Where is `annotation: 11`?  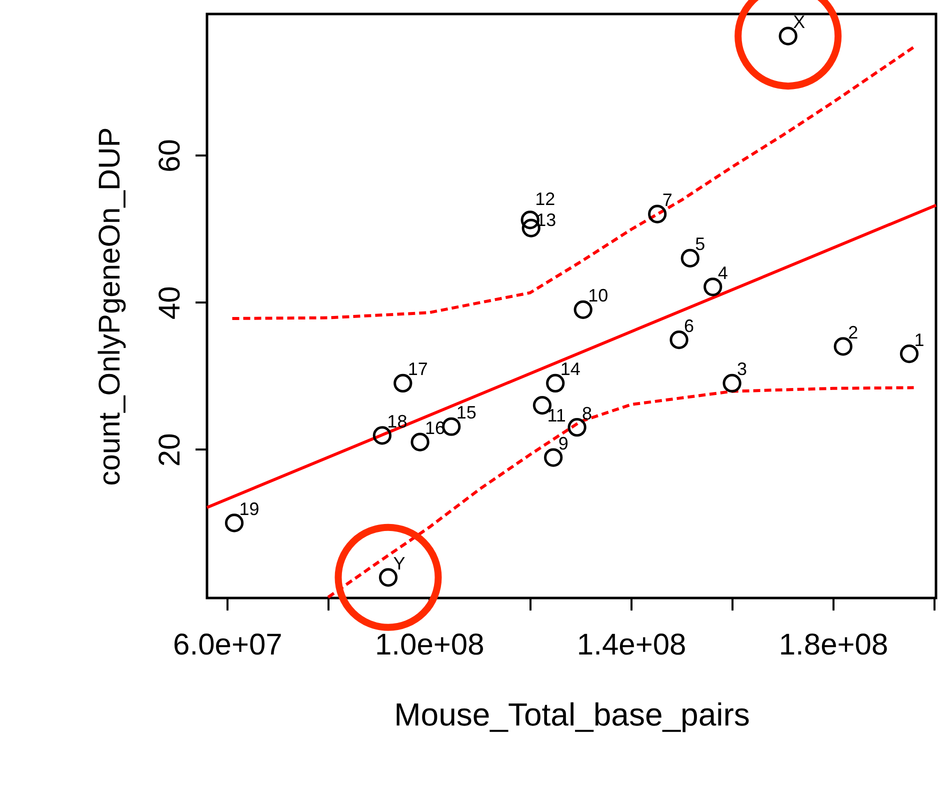
annotation: 11 is located at coordinates (556, 415).